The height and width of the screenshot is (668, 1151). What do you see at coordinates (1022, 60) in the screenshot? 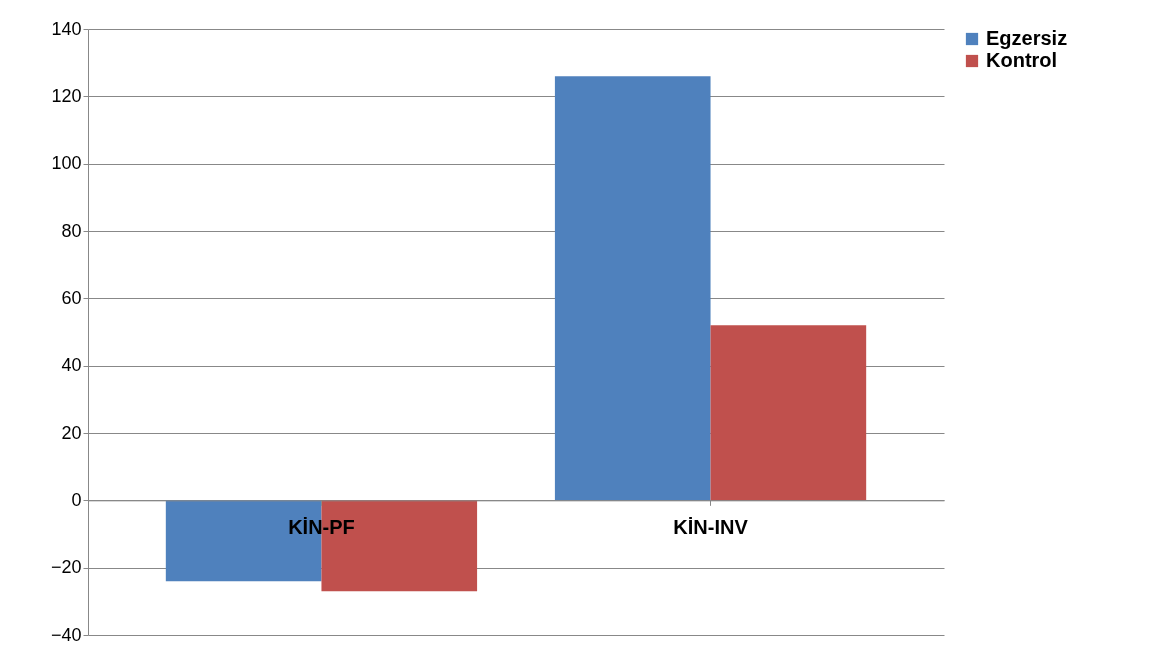
I see `legend-label: Kontrol` at bounding box center [1022, 60].